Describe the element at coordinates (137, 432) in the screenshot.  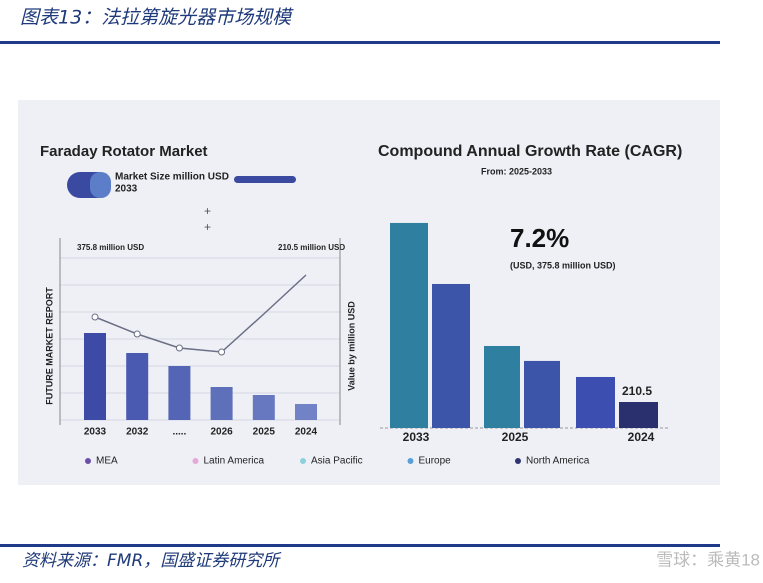
I see `x-tick-label: 2032` at that location.